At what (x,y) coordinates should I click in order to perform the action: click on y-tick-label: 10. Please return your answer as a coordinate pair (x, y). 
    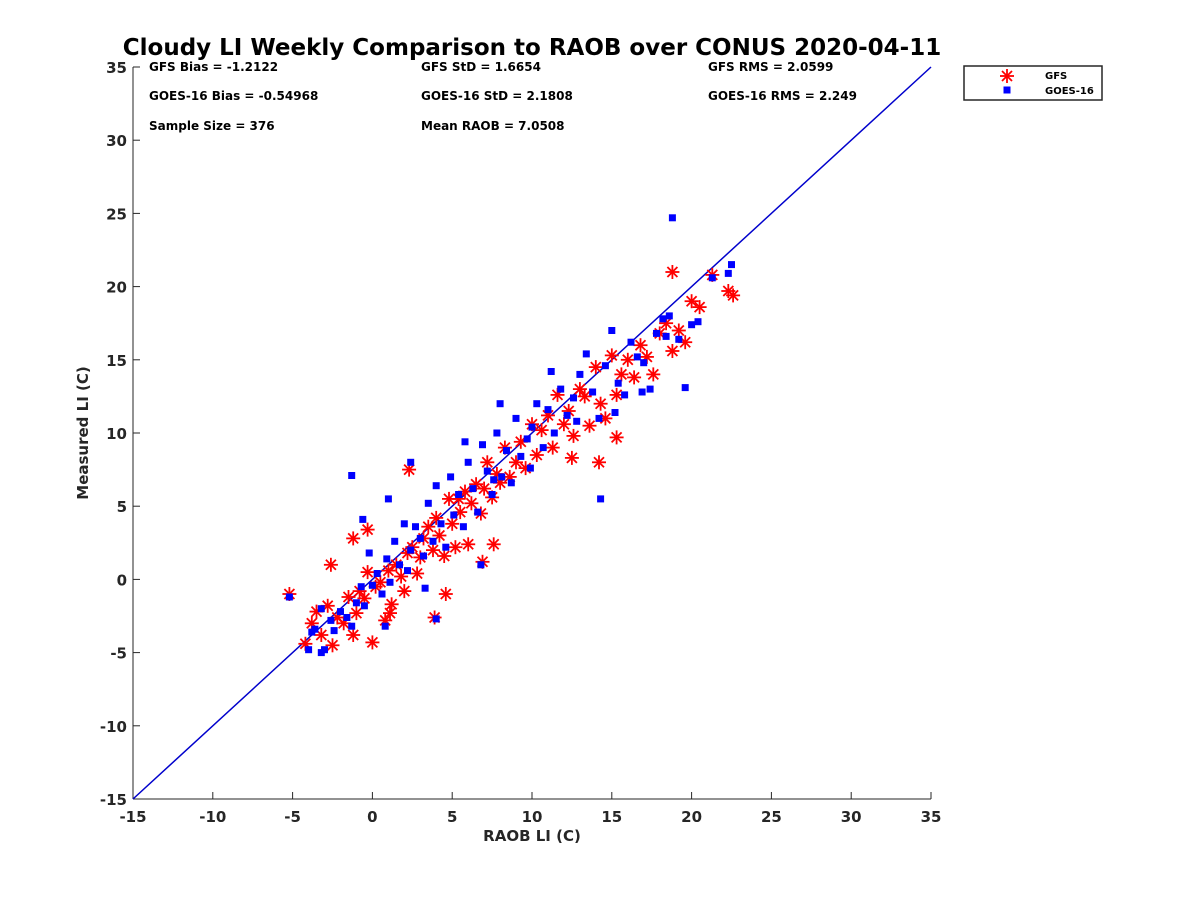
    Looking at the image, I should click on (116, 434).